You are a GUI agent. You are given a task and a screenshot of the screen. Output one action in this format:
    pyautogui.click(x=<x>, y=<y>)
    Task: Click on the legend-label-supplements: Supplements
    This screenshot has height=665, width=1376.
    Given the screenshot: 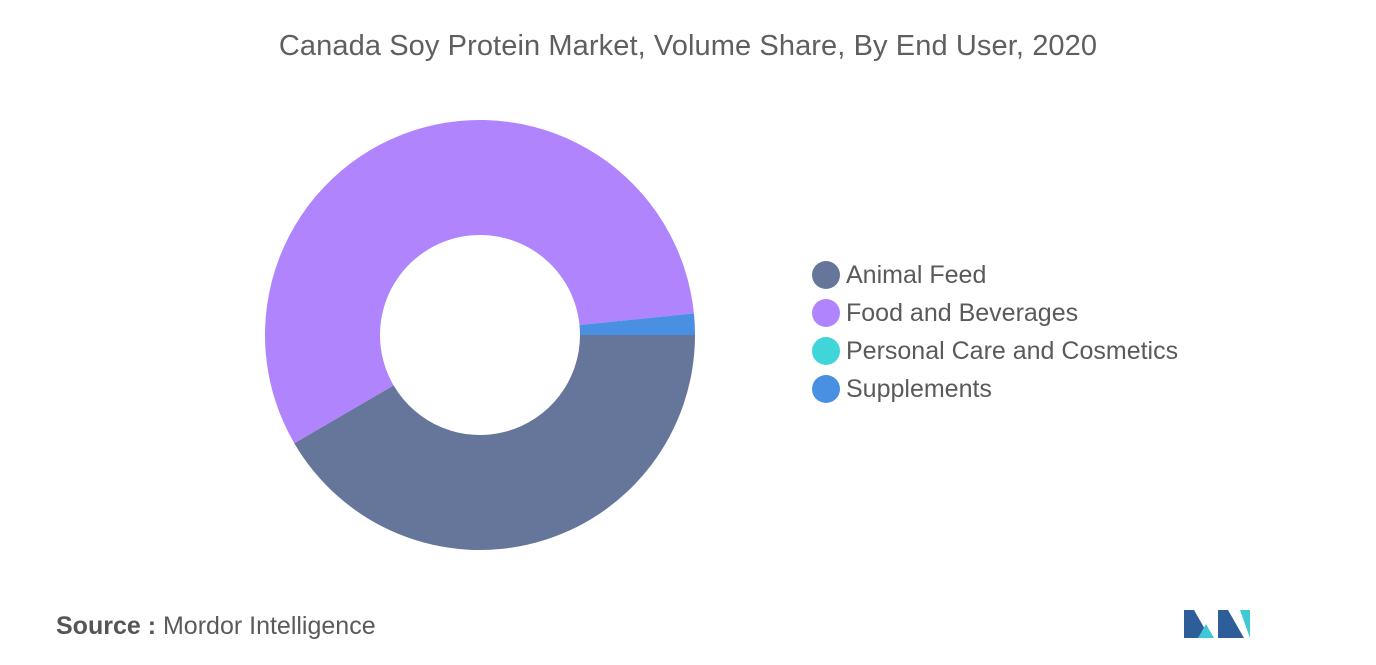 What is the action you would take?
    pyautogui.click(x=919, y=388)
    